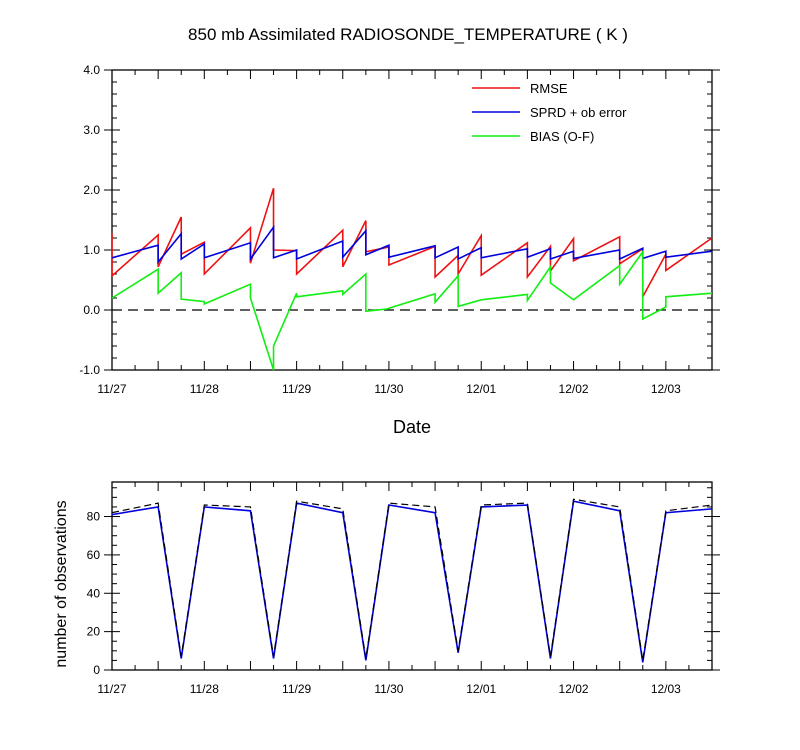 The image size is (800, 750). Describe the element at coordinates (578, 112) in the screenshot. I see `legend-label-sprd-ob-error: SPRD + ob error` at that location.